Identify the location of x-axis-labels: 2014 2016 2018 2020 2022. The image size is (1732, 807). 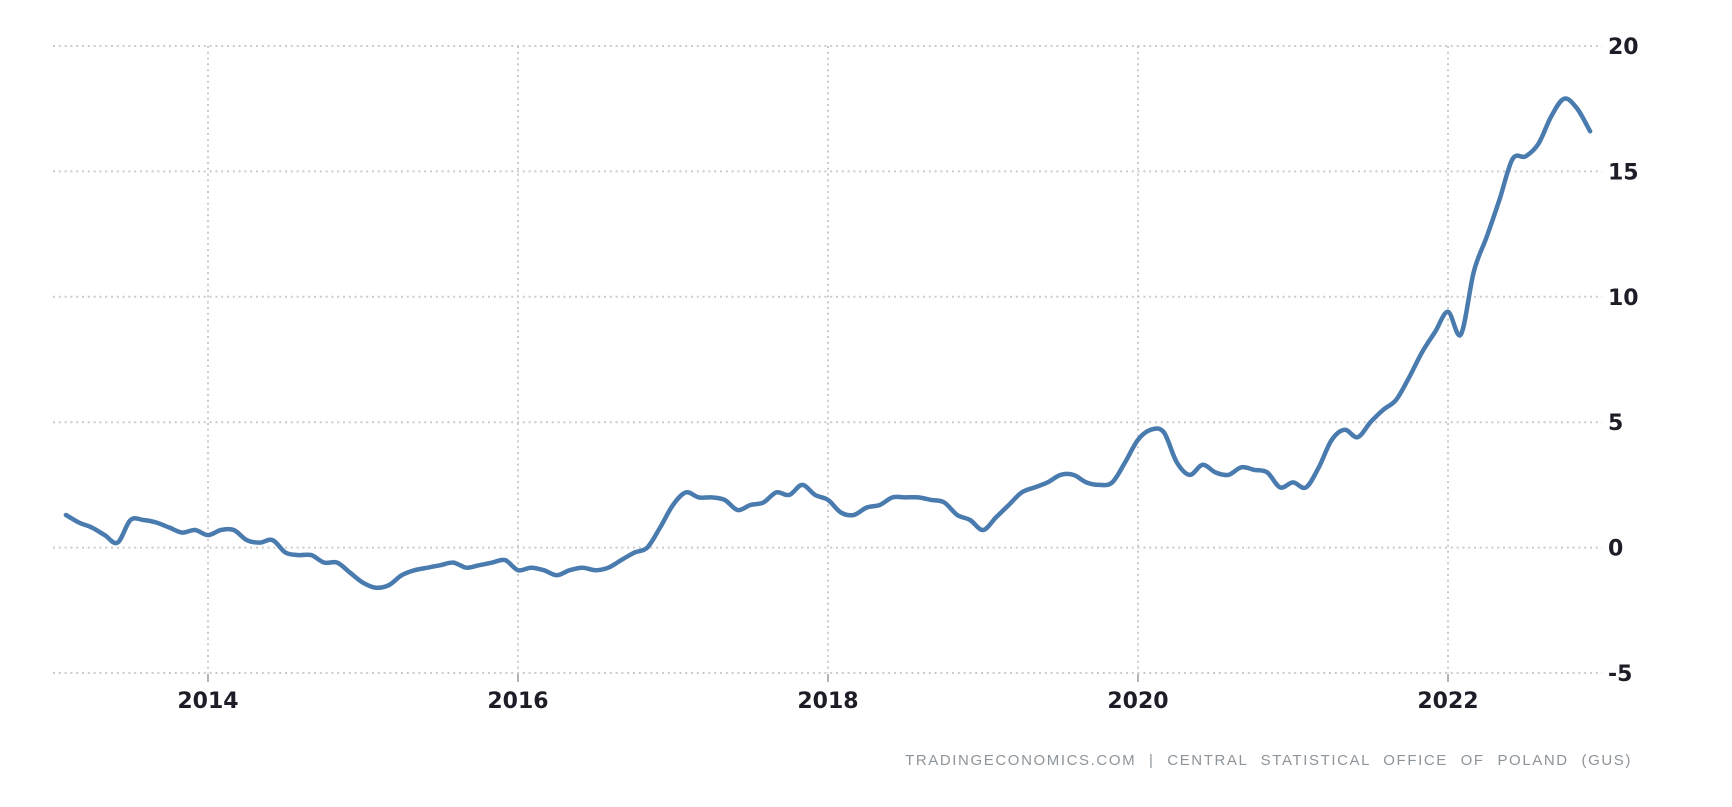
(827, 701).